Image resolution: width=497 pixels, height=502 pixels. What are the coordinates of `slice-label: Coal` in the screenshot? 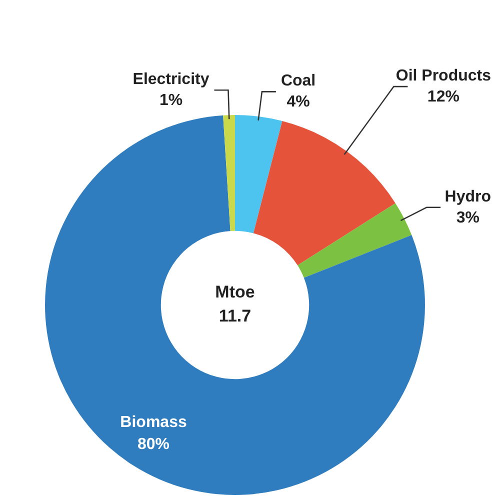 It's located at (298, 81).